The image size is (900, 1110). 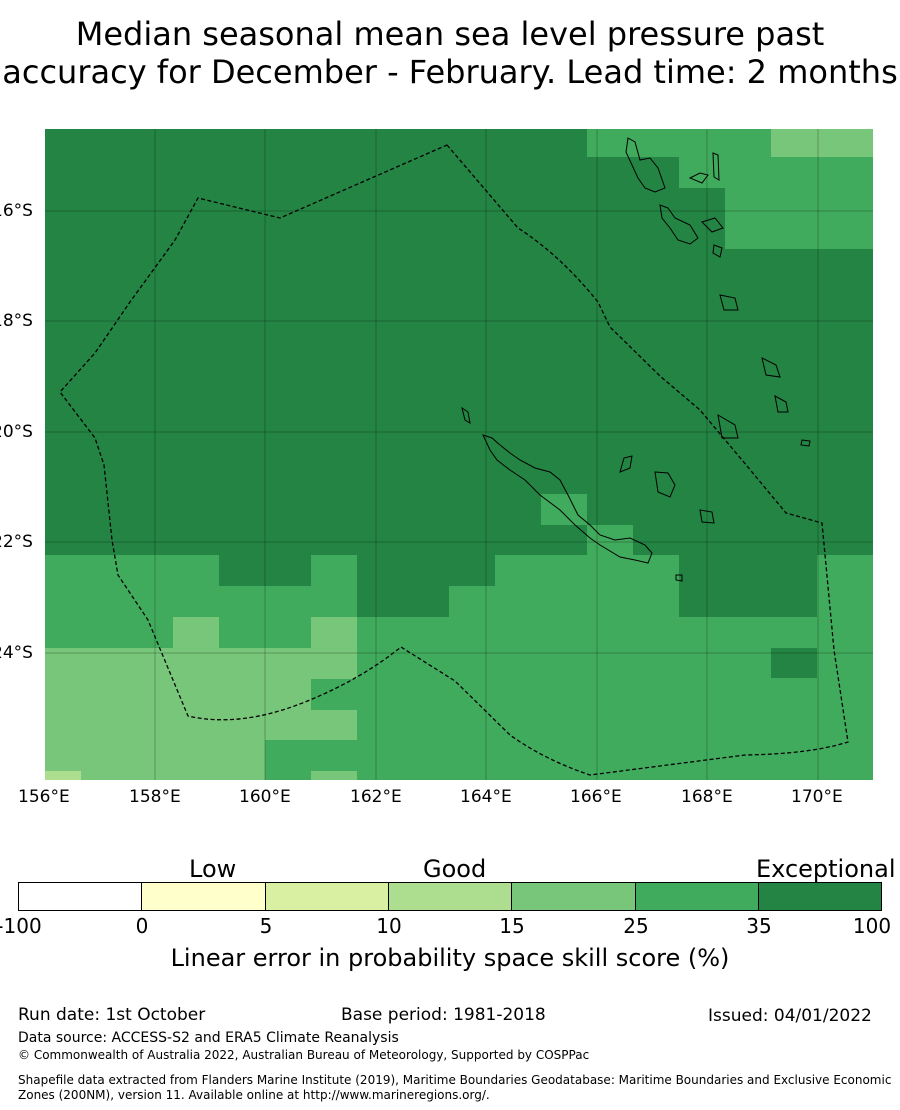 What do you see at coordinates (155, 797) in the screenshot?
I see `lon-tick-label: 158°E` at bounding box center [155, 797].